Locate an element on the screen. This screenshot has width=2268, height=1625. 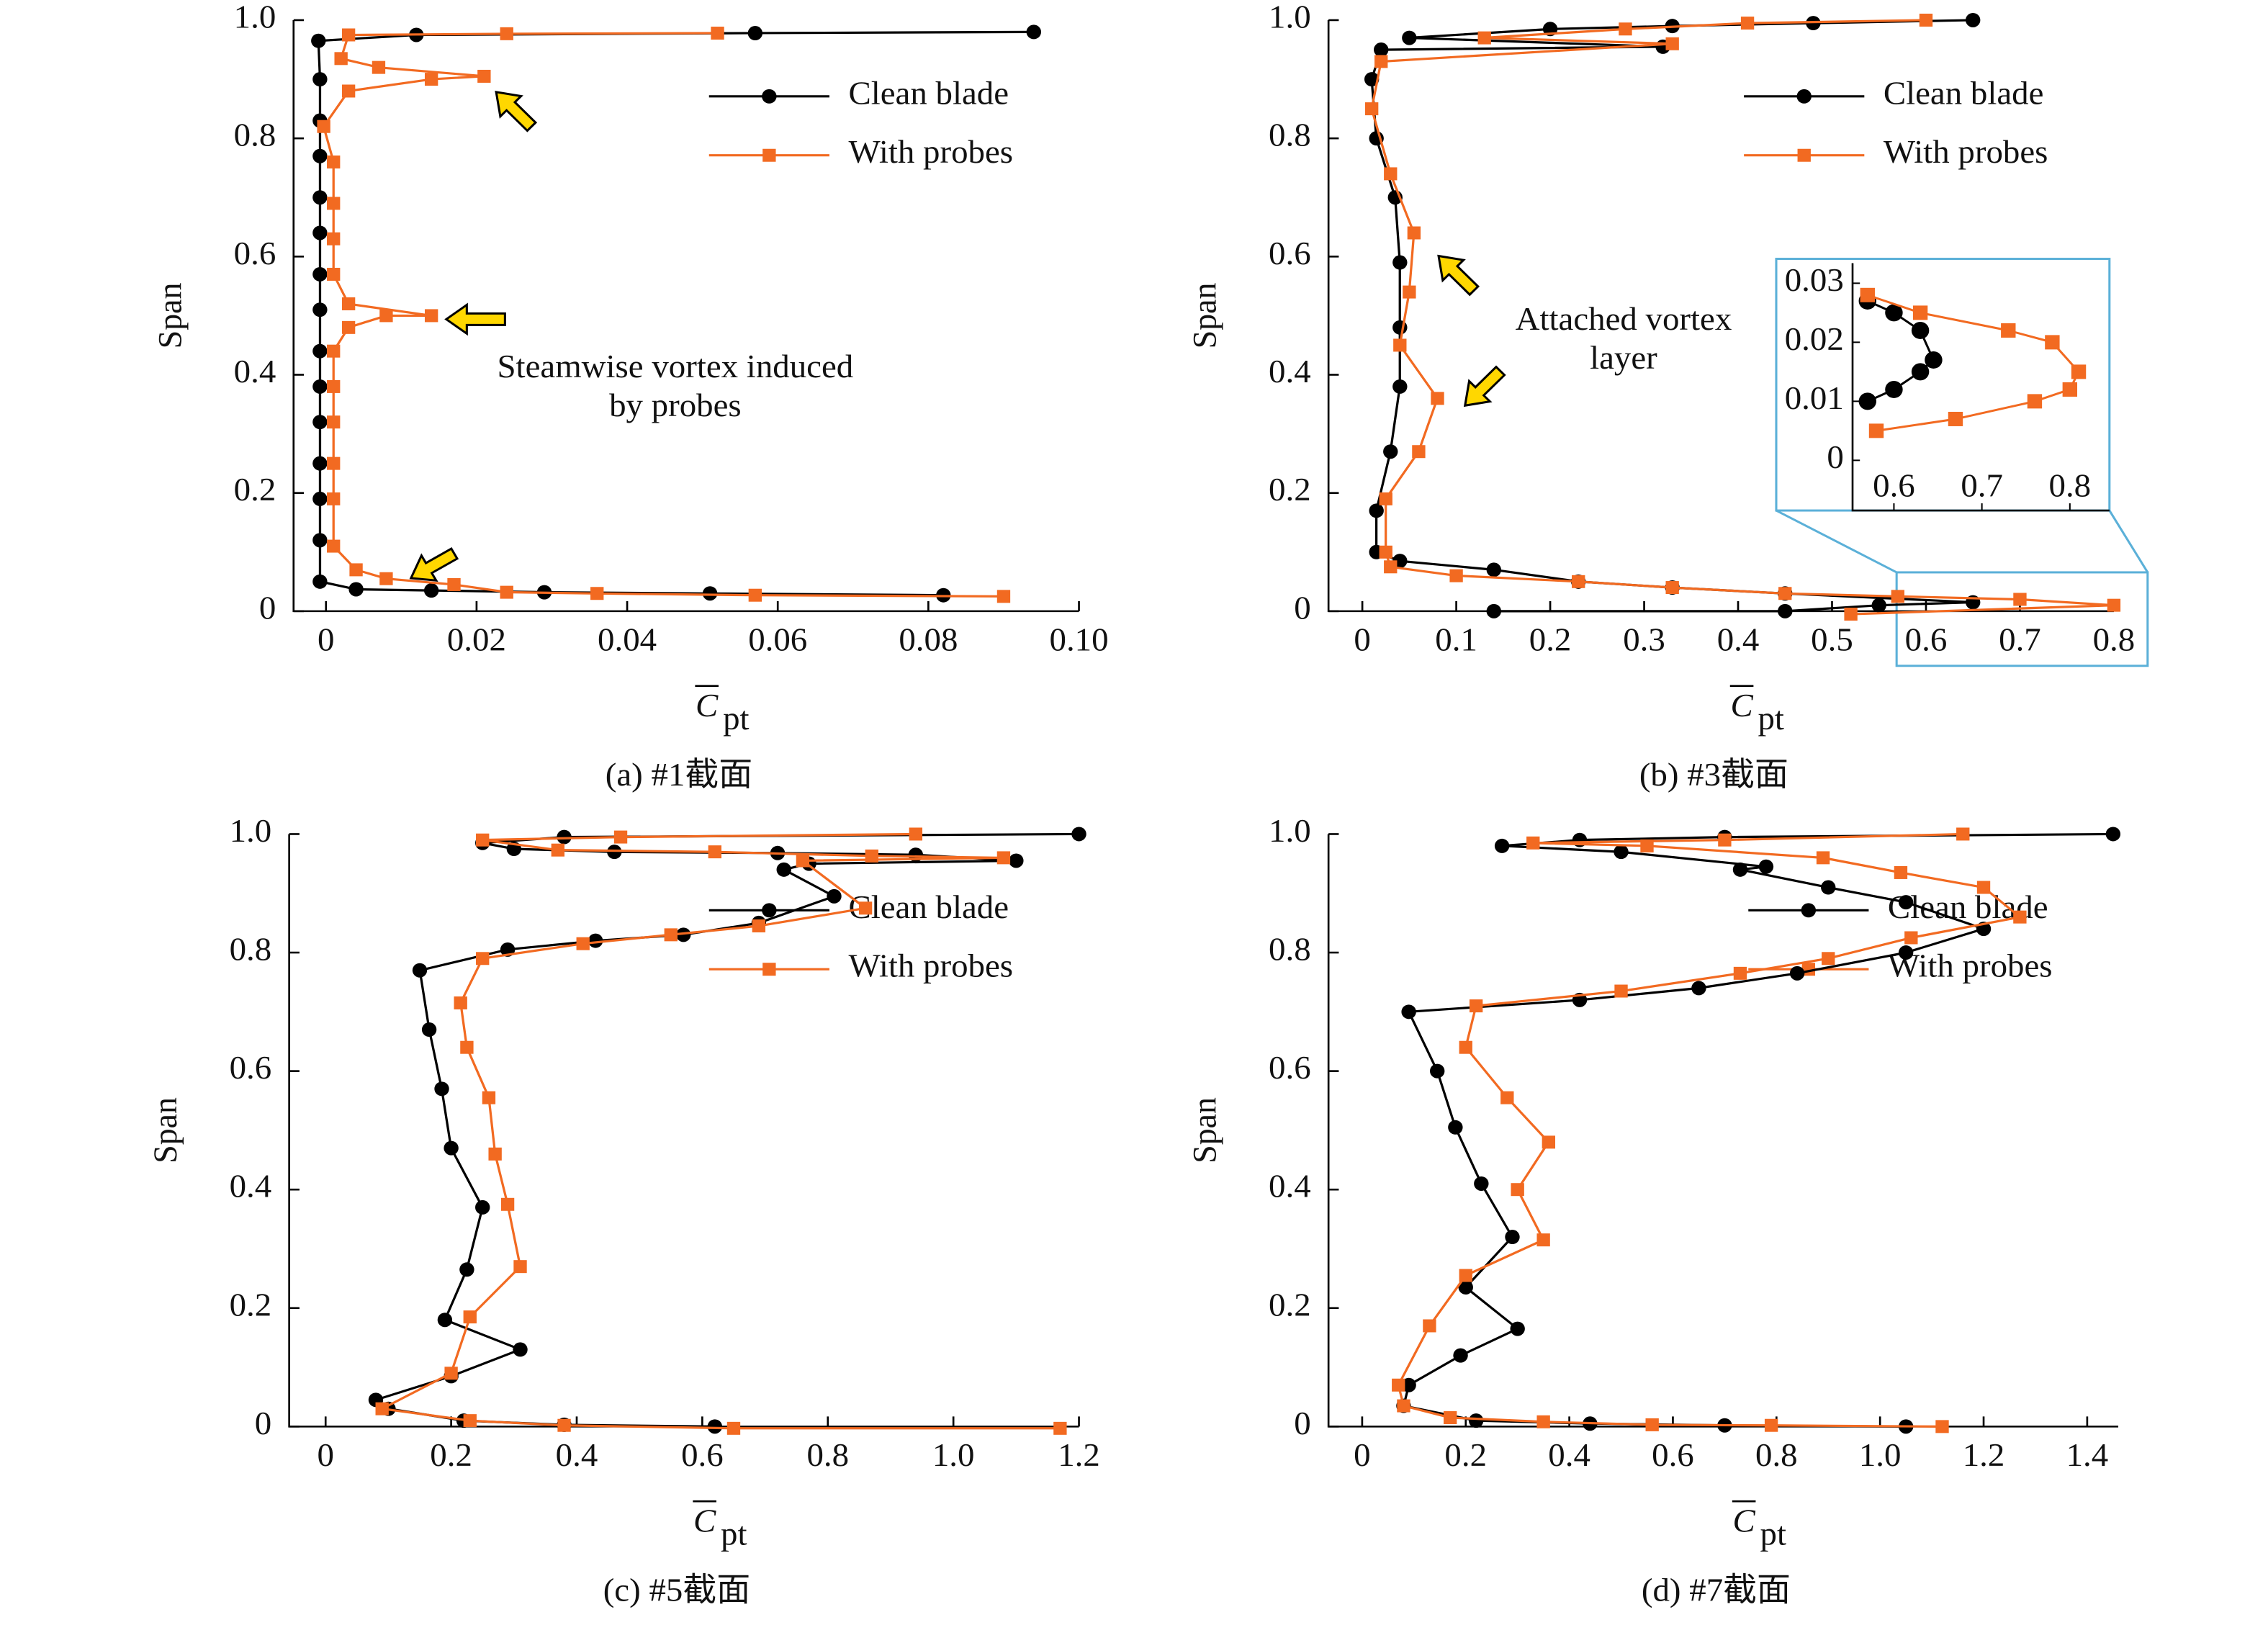
x-axis-label: C is located at coordinates (704, 1521).